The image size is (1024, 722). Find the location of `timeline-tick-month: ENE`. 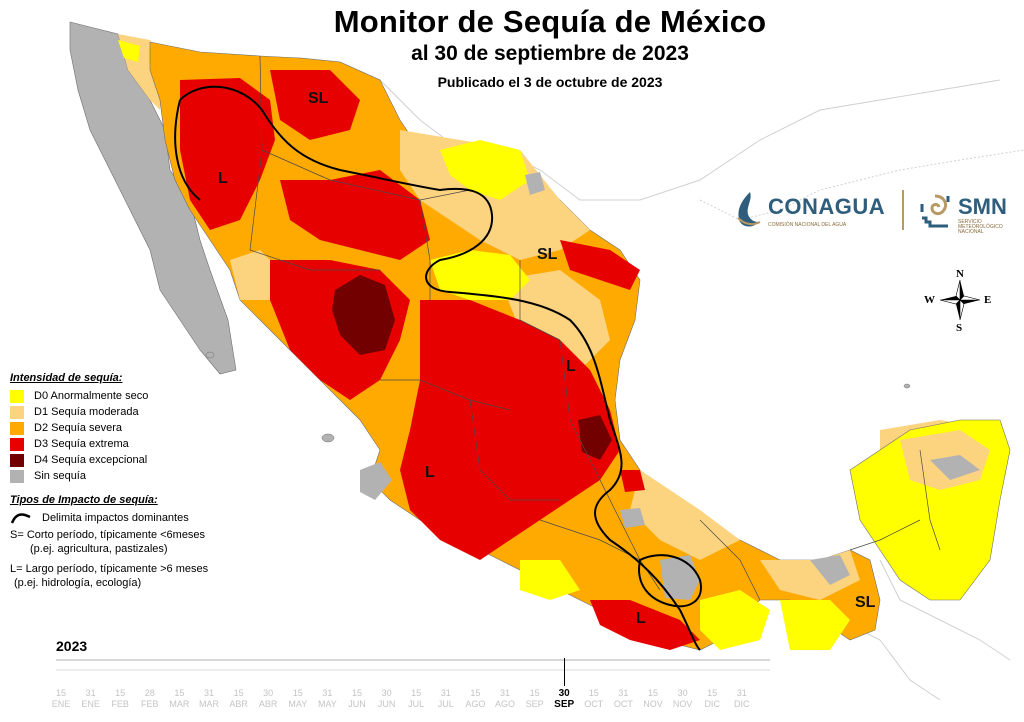

timeline-tick-month: ENE is located at coordinates (90, 704).